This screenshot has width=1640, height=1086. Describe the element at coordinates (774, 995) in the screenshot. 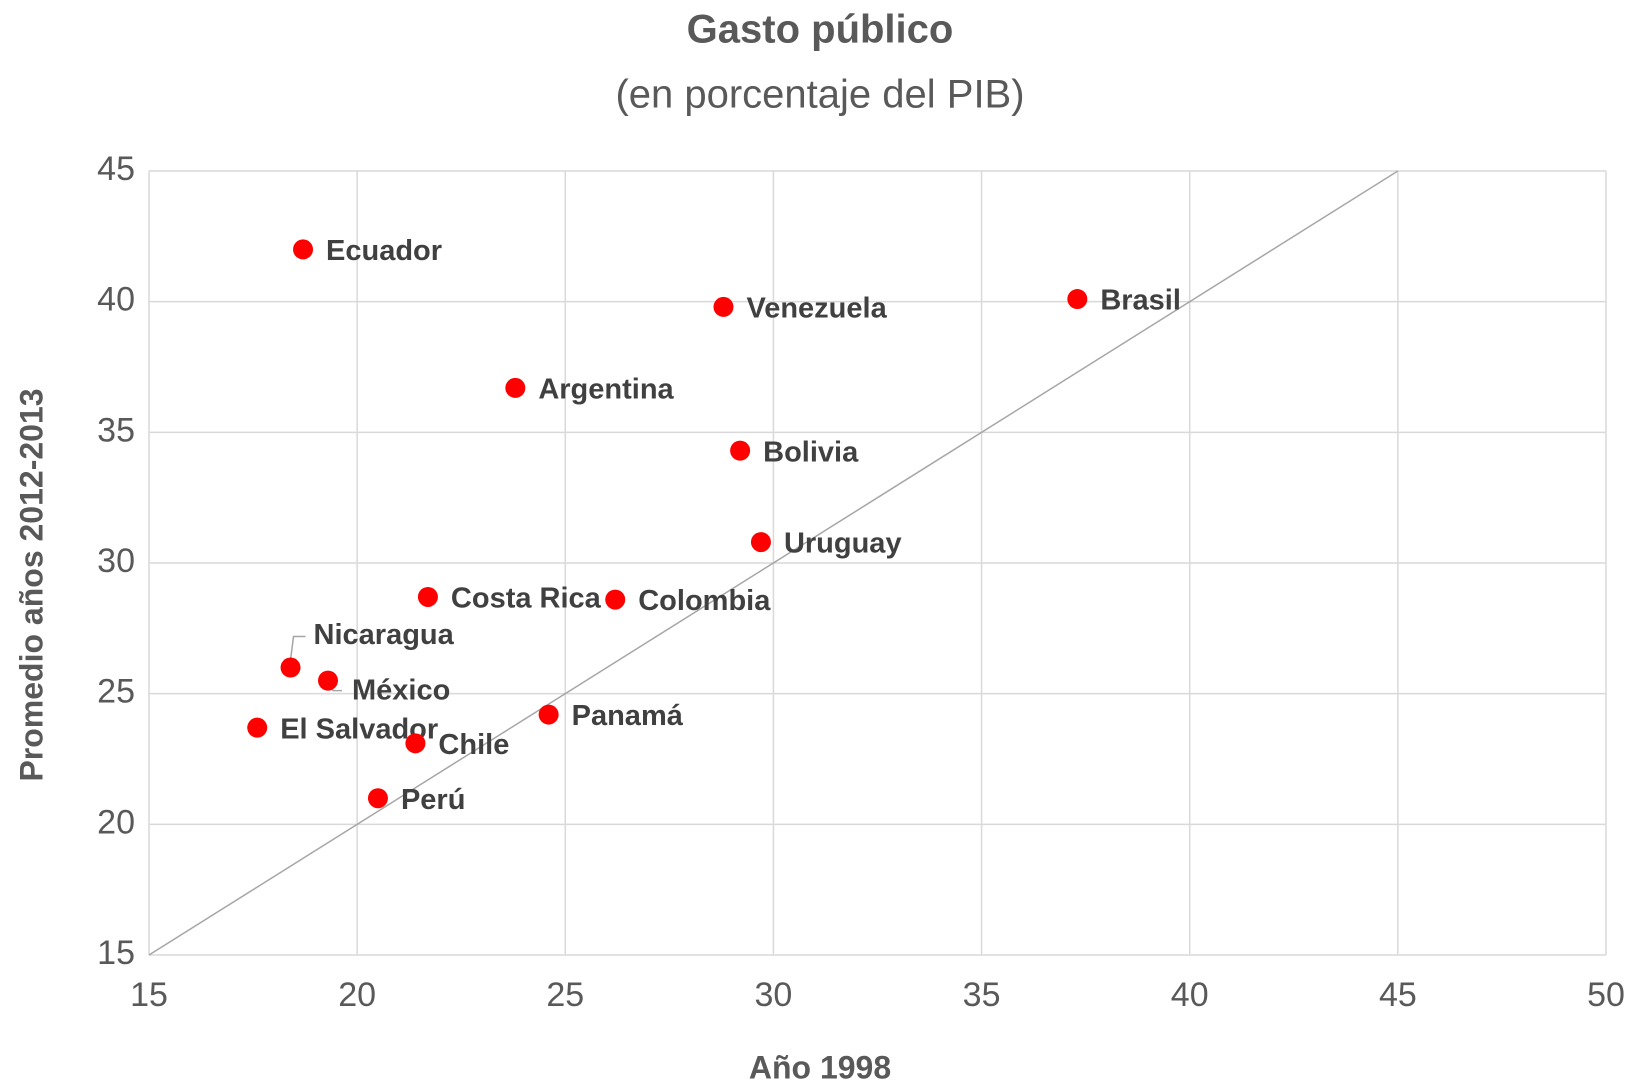

I see `x-tick-label: 30` at that location.